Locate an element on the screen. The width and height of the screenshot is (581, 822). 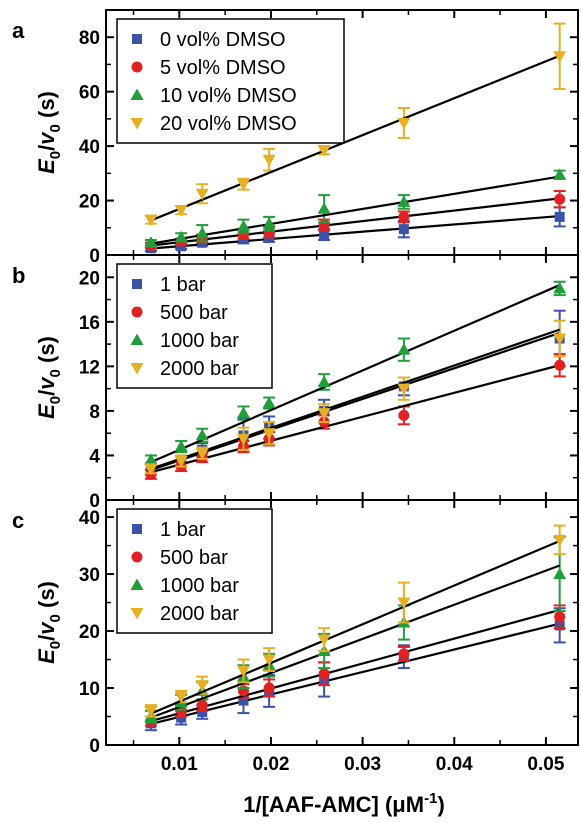
y-tick-label: 12 is located at coordinates (89, 367).